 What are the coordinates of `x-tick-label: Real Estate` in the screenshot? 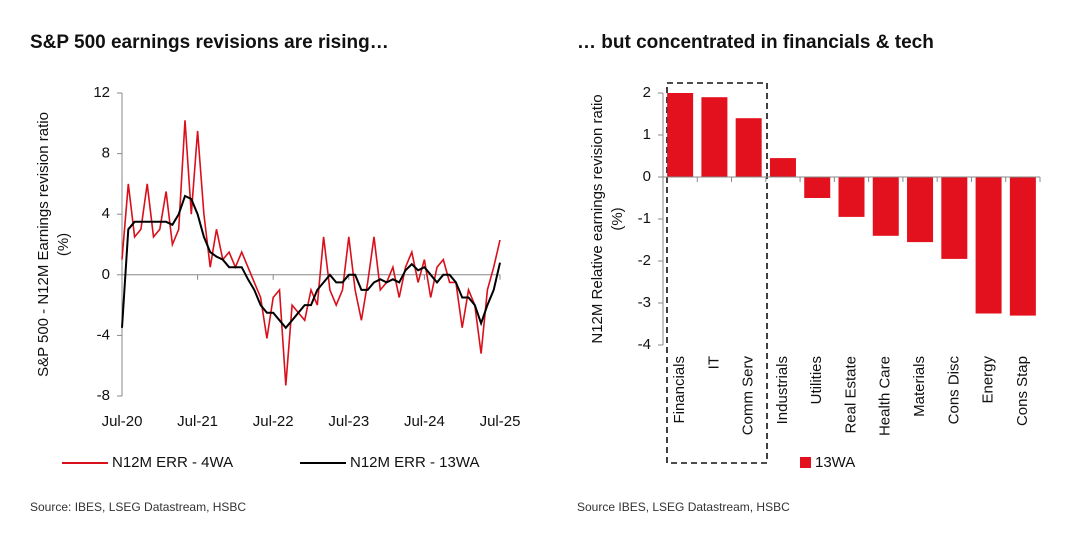 It's located at (850, 395).